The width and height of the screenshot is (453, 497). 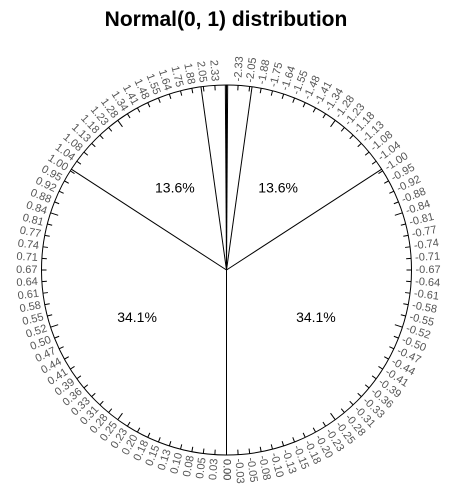 I want to click on tick-label: 0.58, so click(x=30, y=307).